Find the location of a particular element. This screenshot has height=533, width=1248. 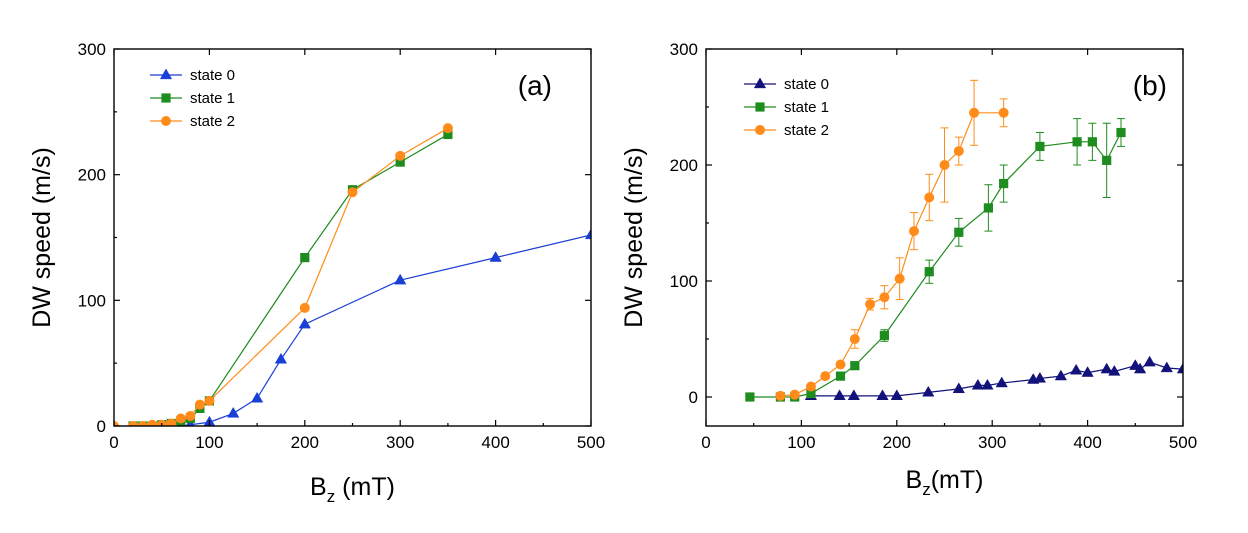

panel-b-legend-label-0: state 0 is located at coordinates (806, 84).